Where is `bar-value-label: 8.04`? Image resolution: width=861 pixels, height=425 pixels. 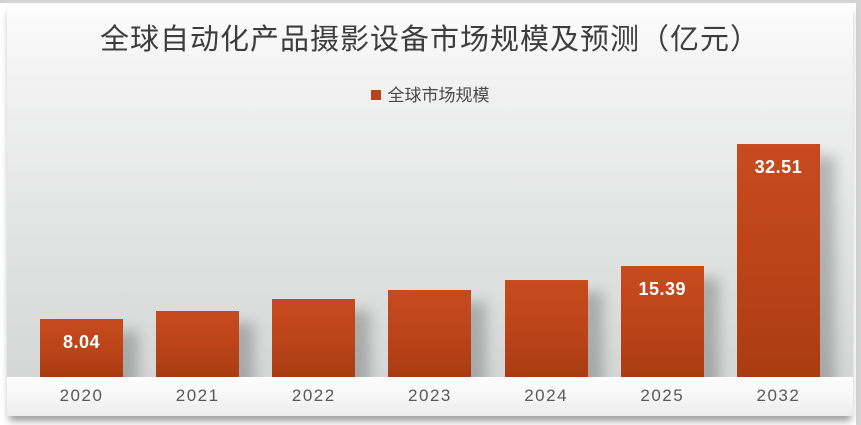 bar-value-label: 8.04 is located at coordinates (81, 342).